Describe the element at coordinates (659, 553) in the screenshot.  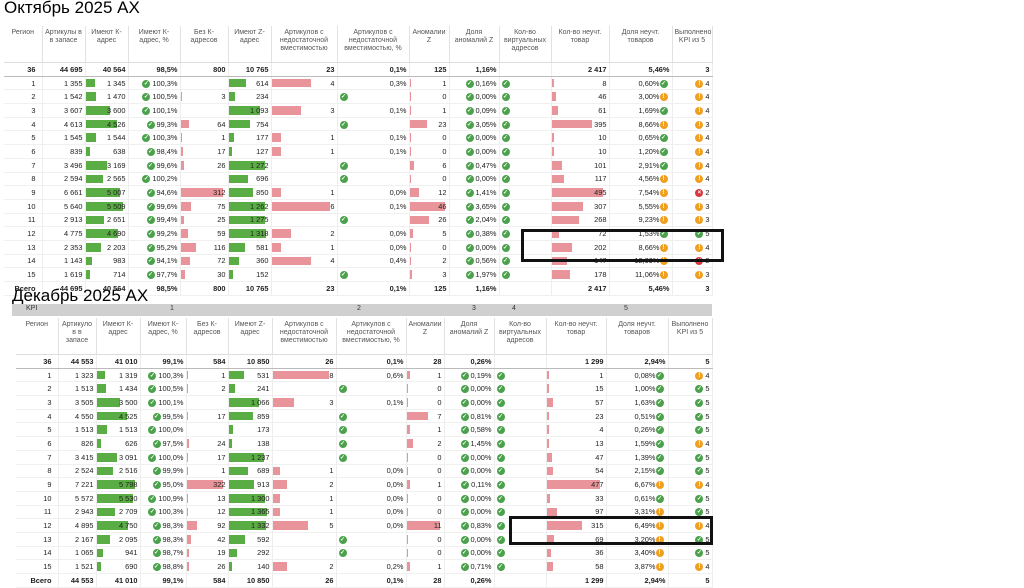
I see `warning-icon: !` at that location.